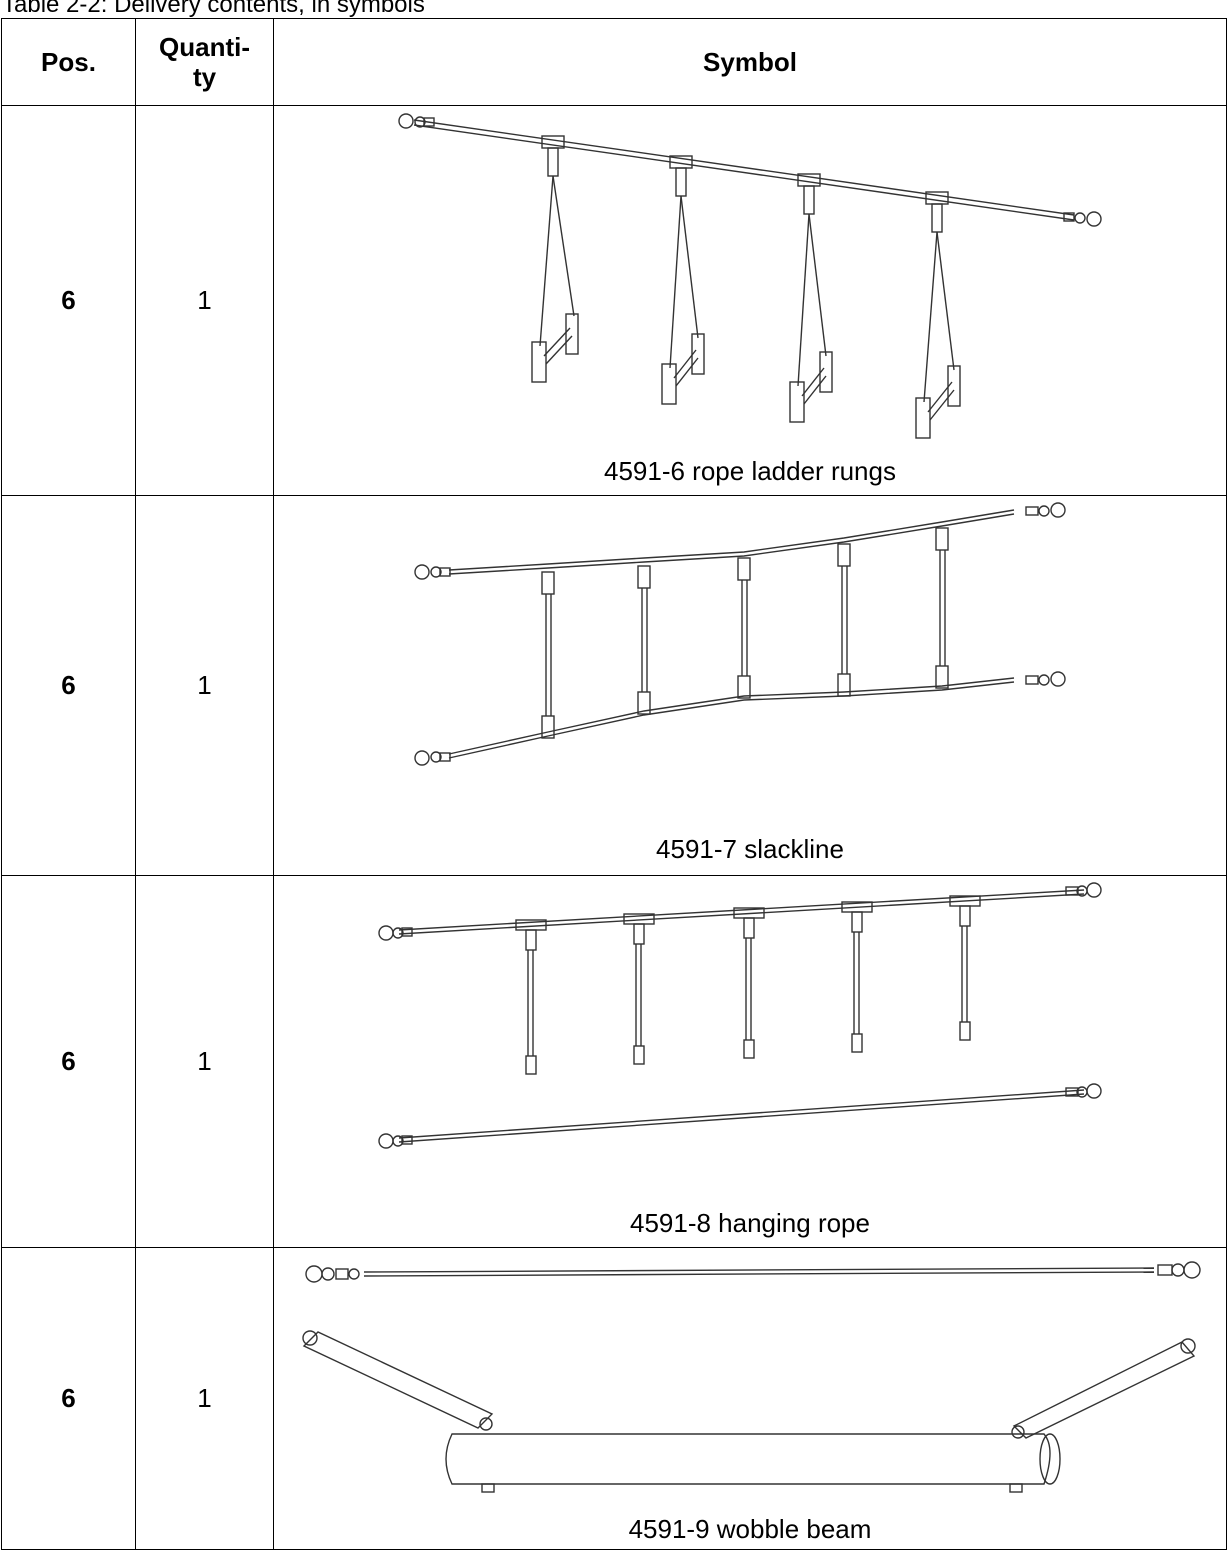 Image resolution: width=1228 pixels, height=1550 pixels. Describe the element at coordinates (68, 62) in the screenshot. I see `header-pos: Pos.` at that location.